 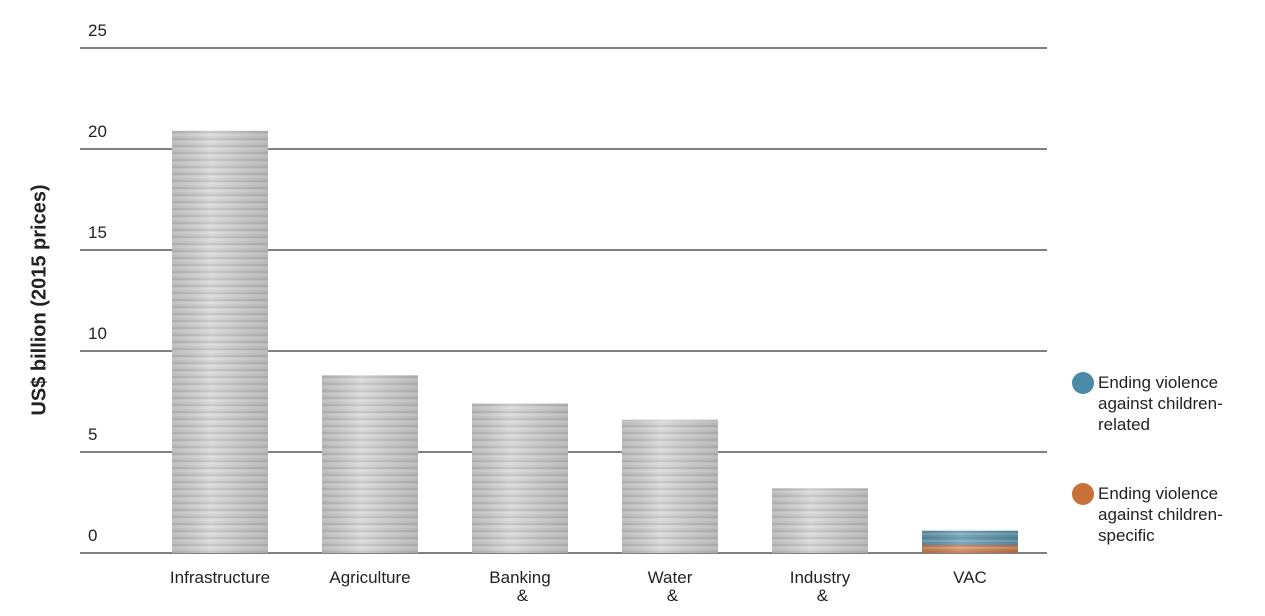 I want to click on x-tick-label: Water &, so click(x=670, y=586).